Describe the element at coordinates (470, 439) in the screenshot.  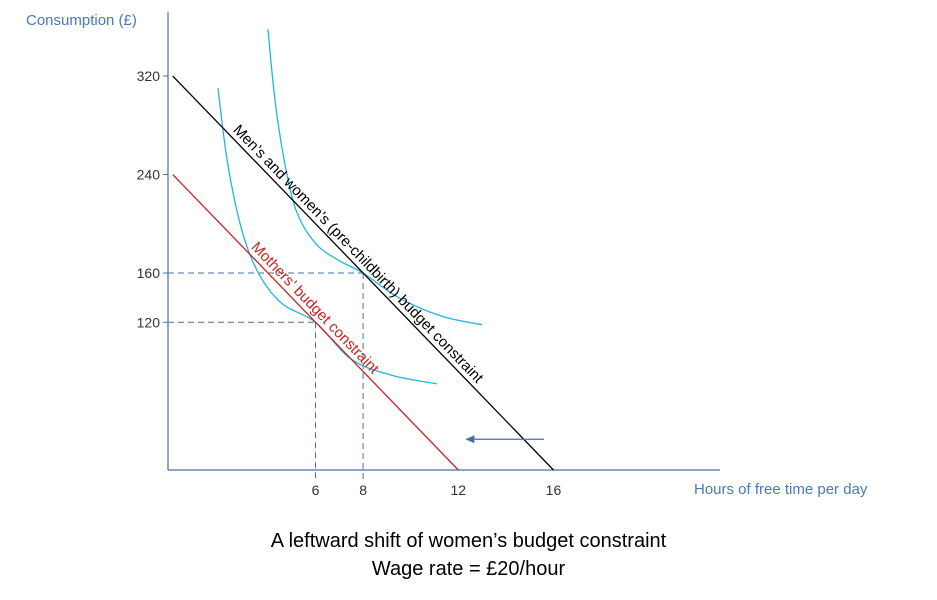
I see `shift-arrow-head` at that location.